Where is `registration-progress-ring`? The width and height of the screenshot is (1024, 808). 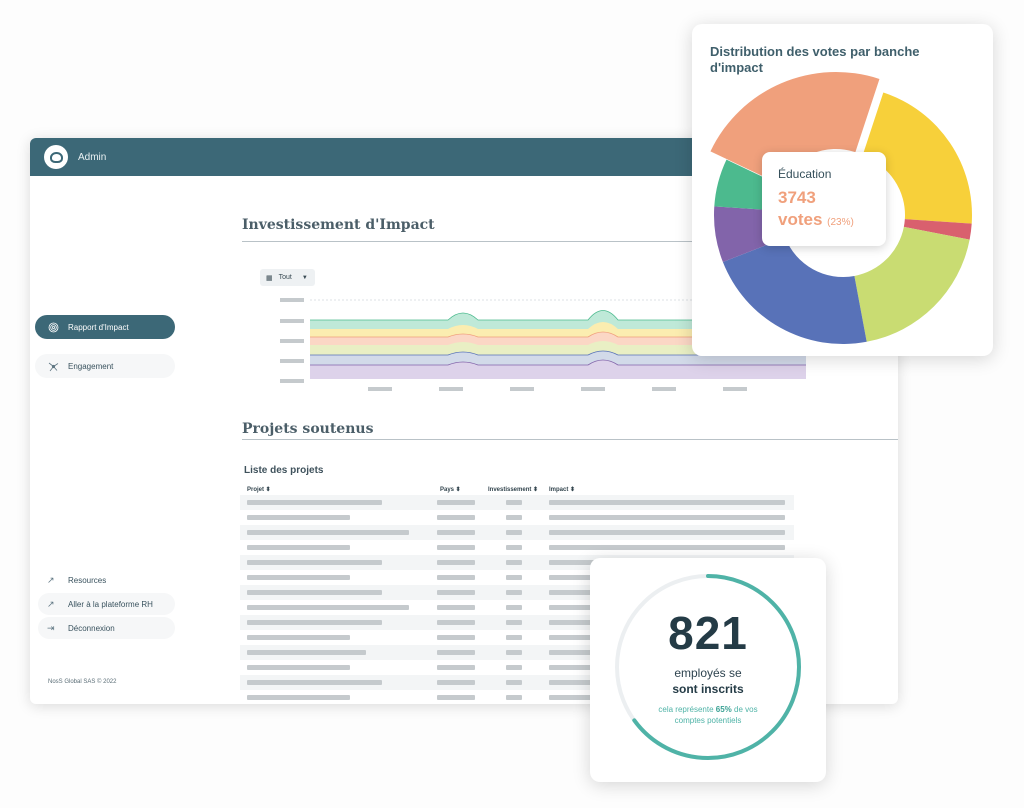
registration-progress-ring is located at coordinates (708, 667).